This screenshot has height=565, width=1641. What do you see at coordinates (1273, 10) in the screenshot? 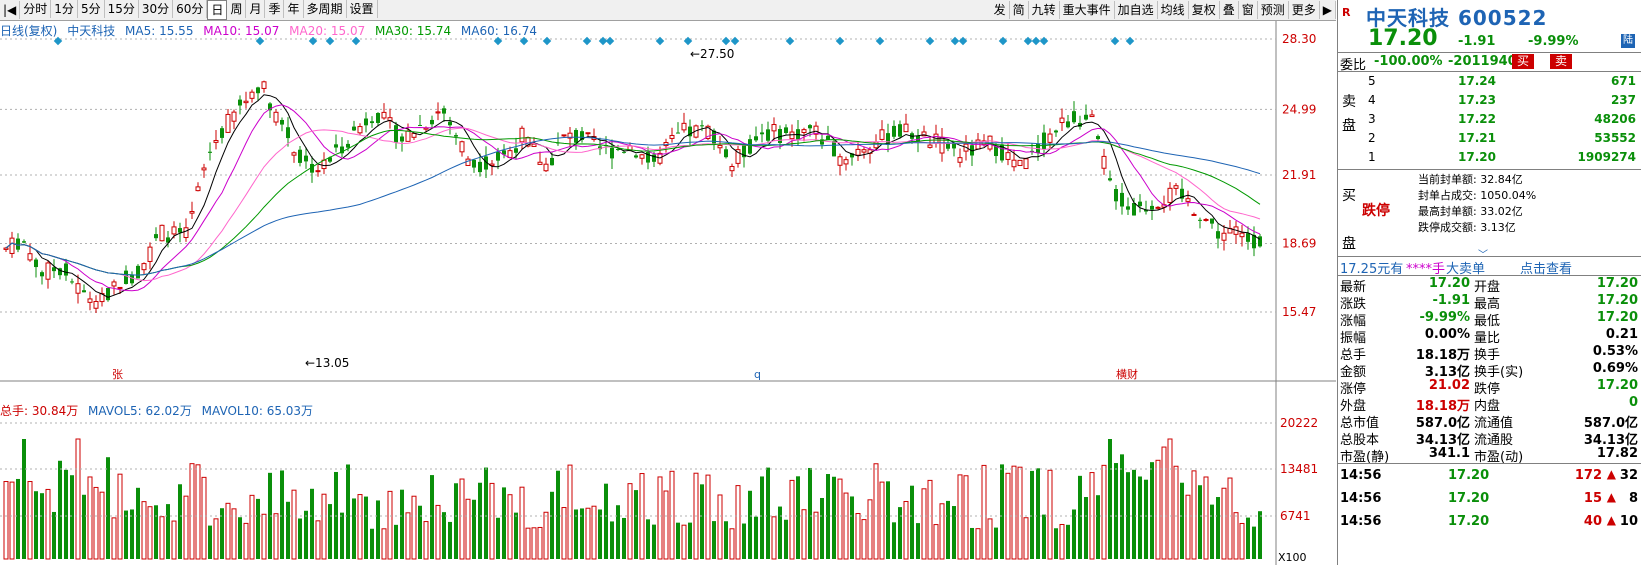
I see `toolbar-button: 预测` at bounding box center [1273, 10].